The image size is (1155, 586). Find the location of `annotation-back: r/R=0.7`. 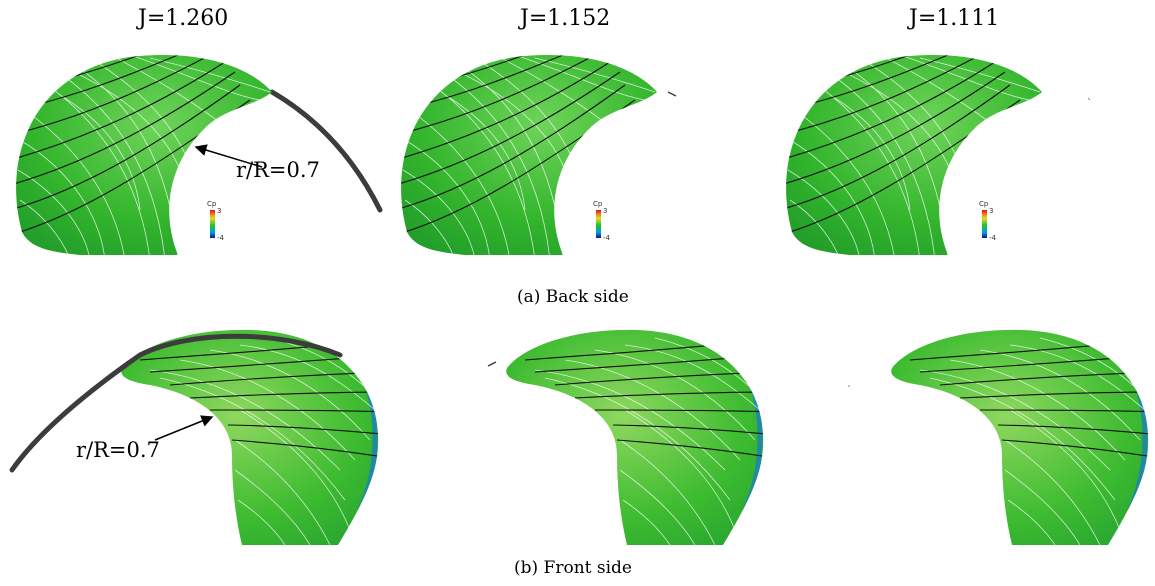

annotation-back: r/R=0.7 is located at coordinates (278, 170).